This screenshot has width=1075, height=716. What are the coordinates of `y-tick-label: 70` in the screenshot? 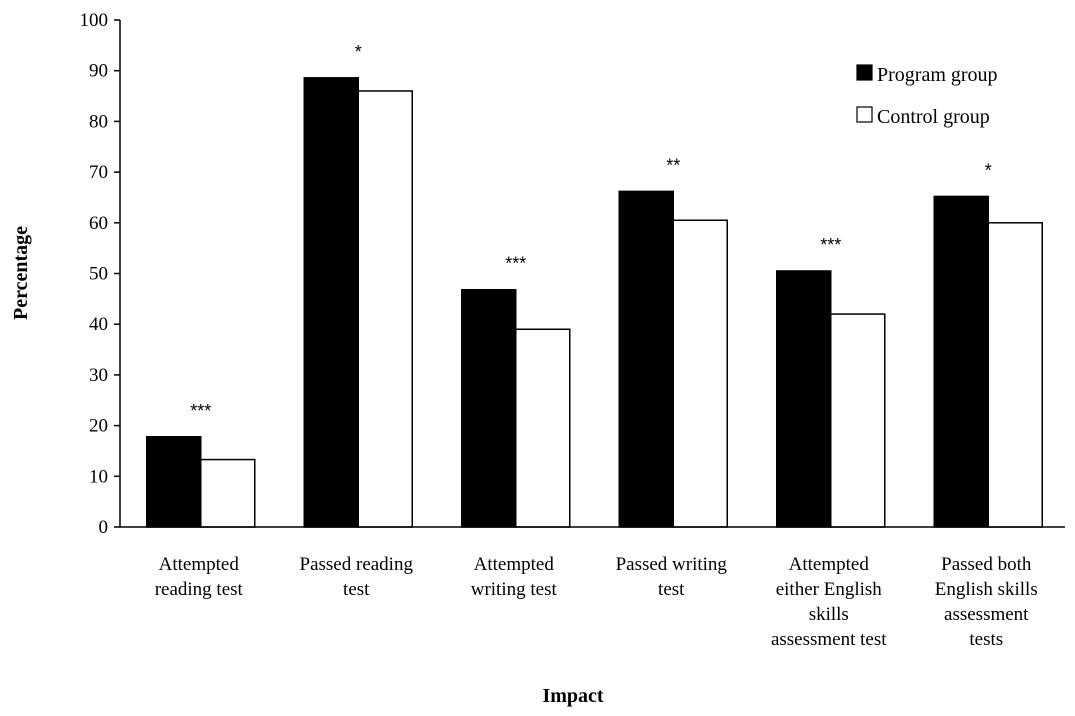 It's located at (98, 172).